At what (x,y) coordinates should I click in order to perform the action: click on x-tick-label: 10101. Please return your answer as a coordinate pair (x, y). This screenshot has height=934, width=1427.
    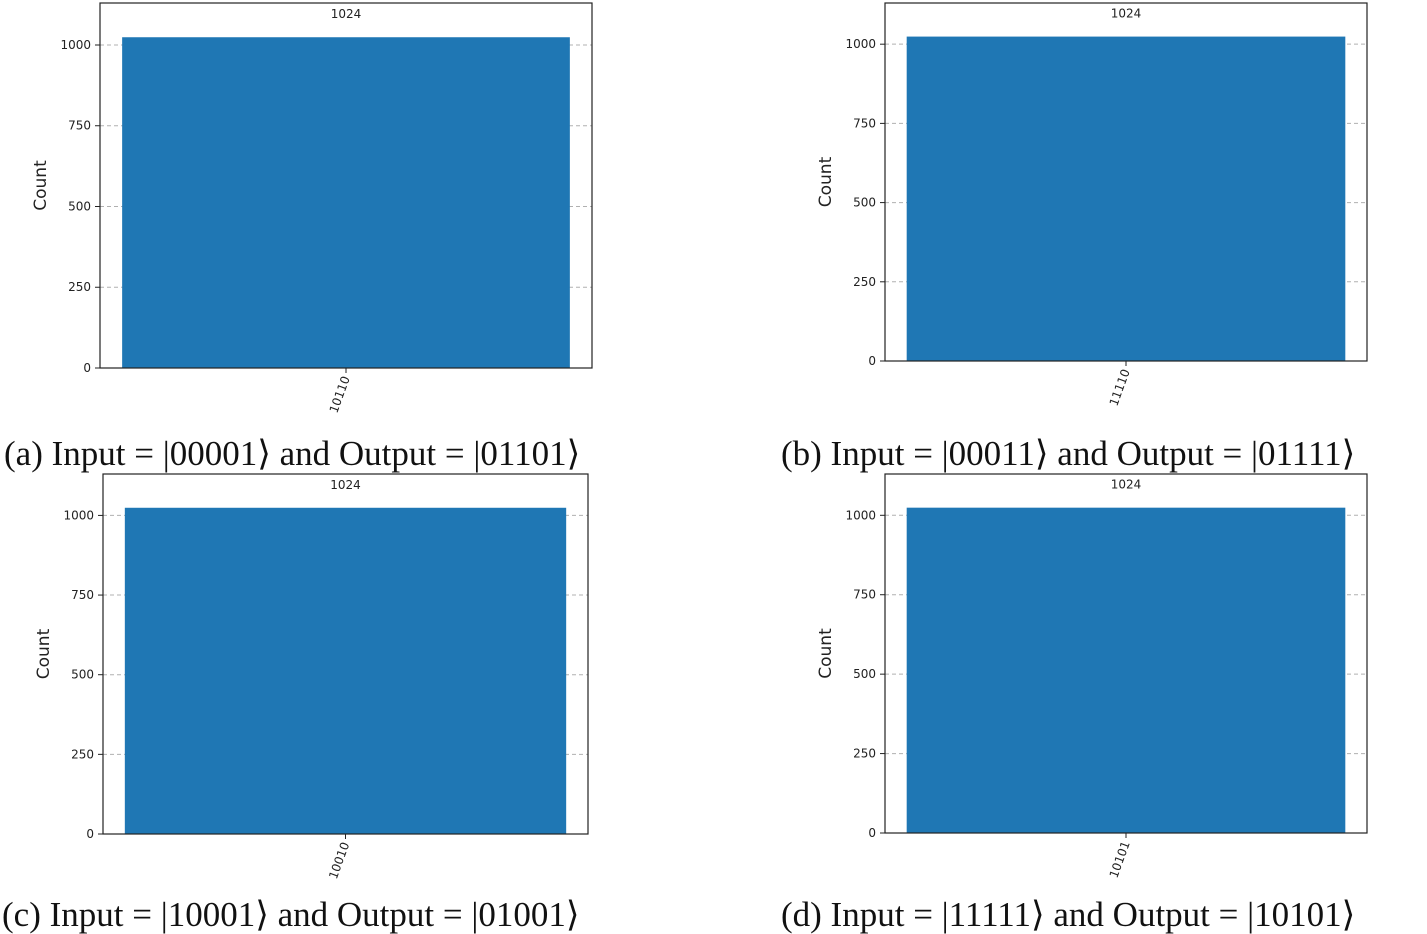
    Looking at the image, I should click on (1120, 859).